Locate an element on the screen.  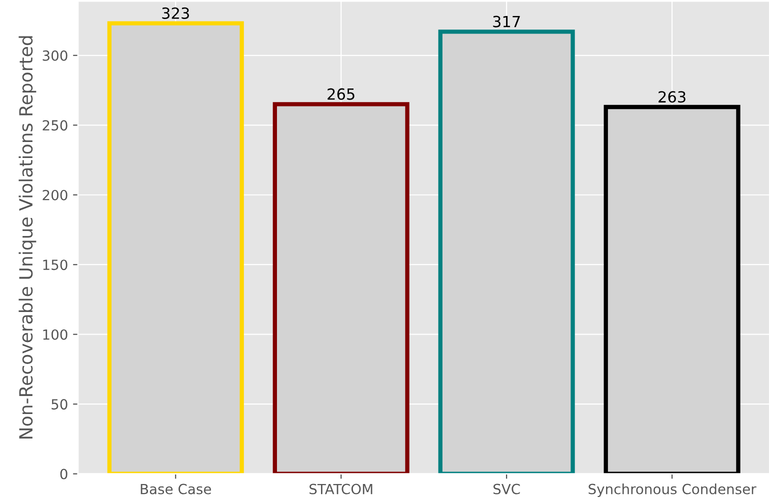
x-tick-label: Synchronous Condenser is located at coordinates (672, 490).